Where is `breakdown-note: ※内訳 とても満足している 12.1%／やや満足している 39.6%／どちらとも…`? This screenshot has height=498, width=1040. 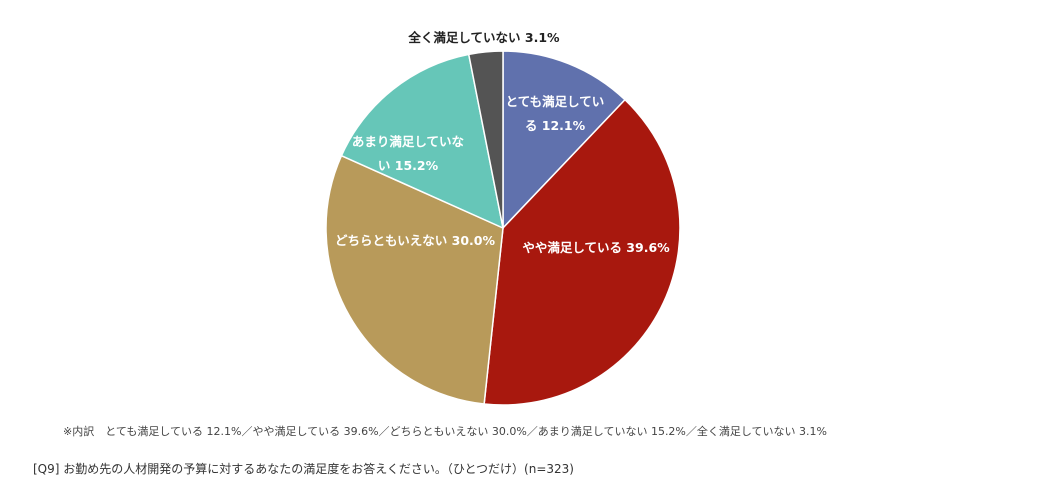
breakdown-note: ※内訳 とても満足している 12.1%／やや満足している 39.6%／どちらとも… is located at coordinates (445, 431).